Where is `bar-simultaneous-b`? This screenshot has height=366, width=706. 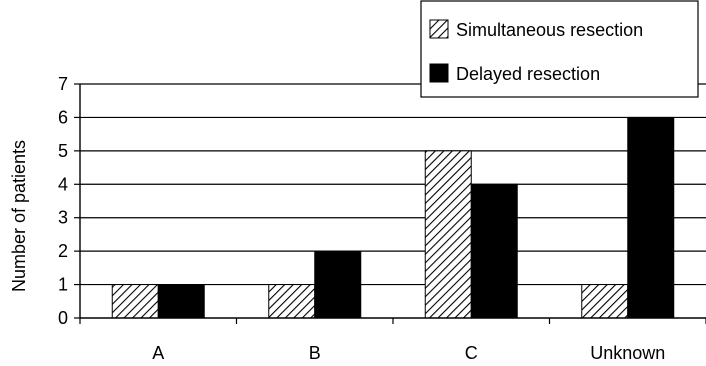 bar-simultaneous-b is located at coordinates (292, 301).